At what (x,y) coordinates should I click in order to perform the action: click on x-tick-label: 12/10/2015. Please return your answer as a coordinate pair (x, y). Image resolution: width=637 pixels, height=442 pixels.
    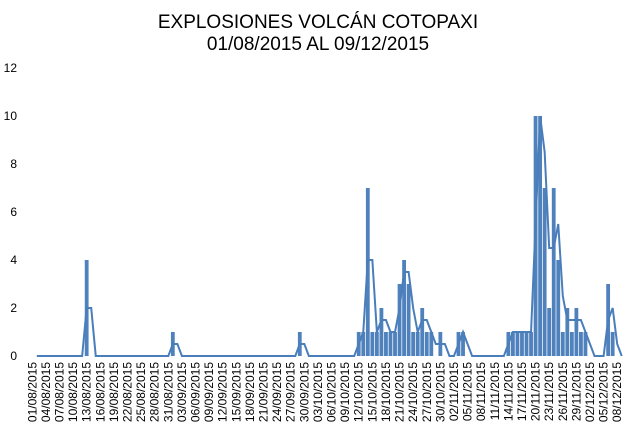
    Looking at the image, I should click on (359, 392).